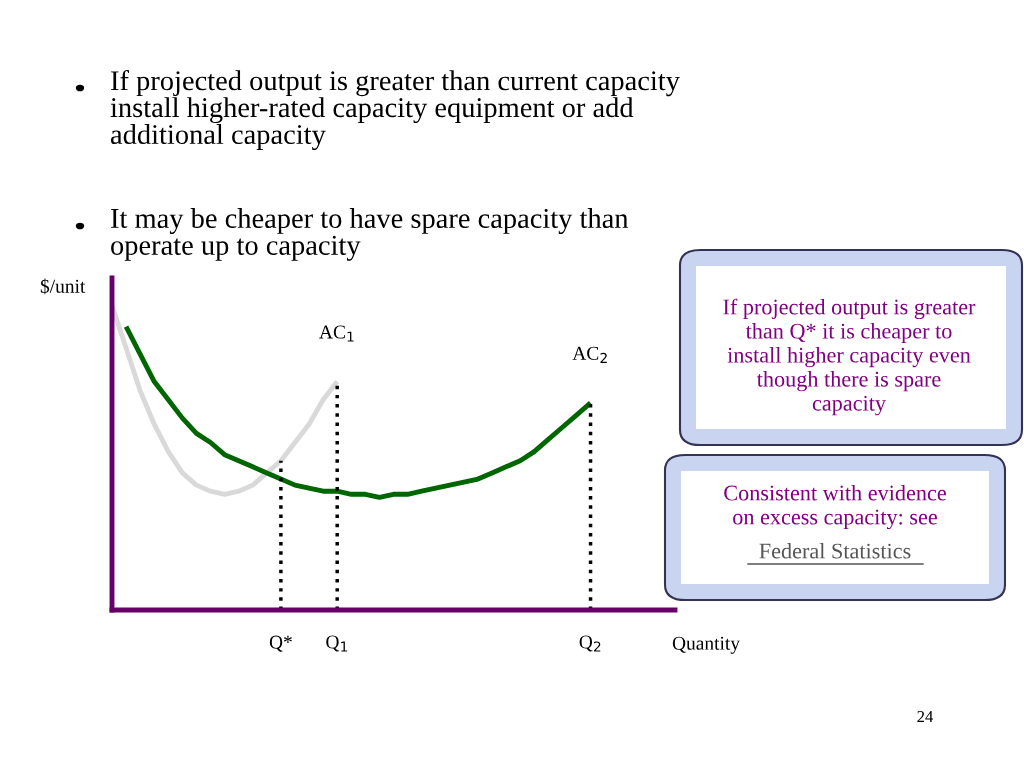 The width and height of the screenshot is (1024, 768). I want to click on text: Federal Statistics, so click(835, 550).